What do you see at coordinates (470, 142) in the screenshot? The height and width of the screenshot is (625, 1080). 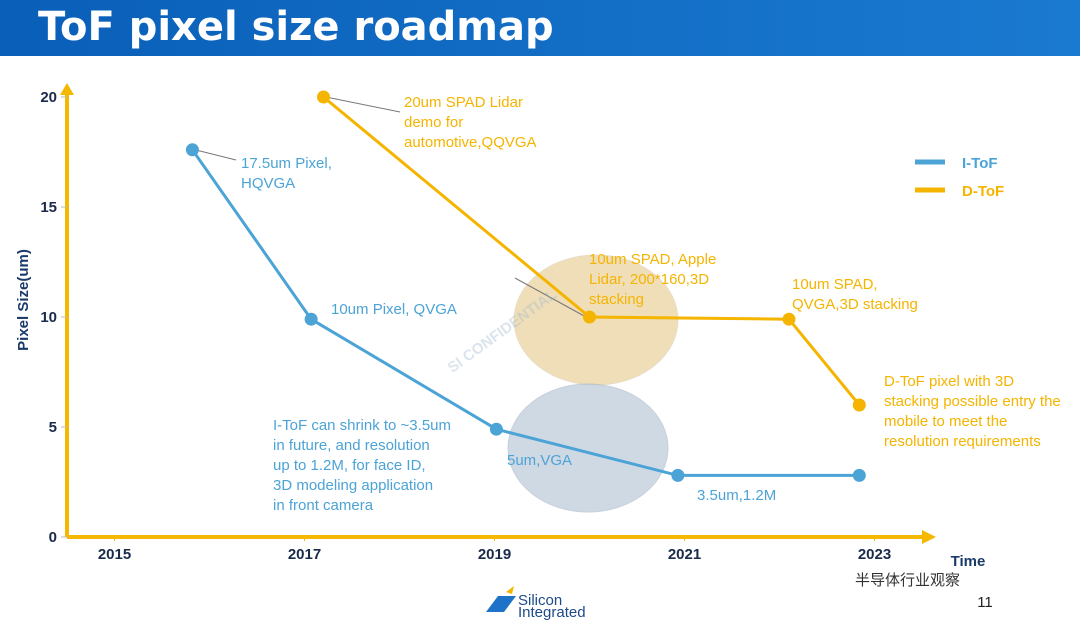 I see `annotation: automotive,QQVGA` at bounding box center [470, 142].